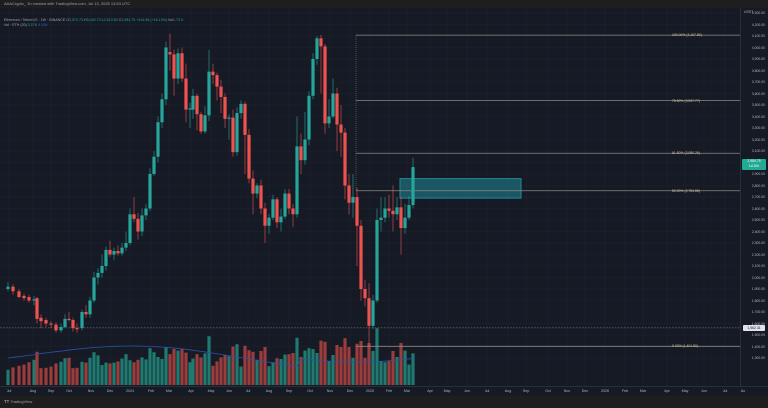 Image resolution: width=768 pixels, height=408 pixels. What do you see at coordinates (18, 401) in the screenshot?
I see `tradingview-logo: 𝐓𝐓 TradingView` at bounding box center [18, 401].